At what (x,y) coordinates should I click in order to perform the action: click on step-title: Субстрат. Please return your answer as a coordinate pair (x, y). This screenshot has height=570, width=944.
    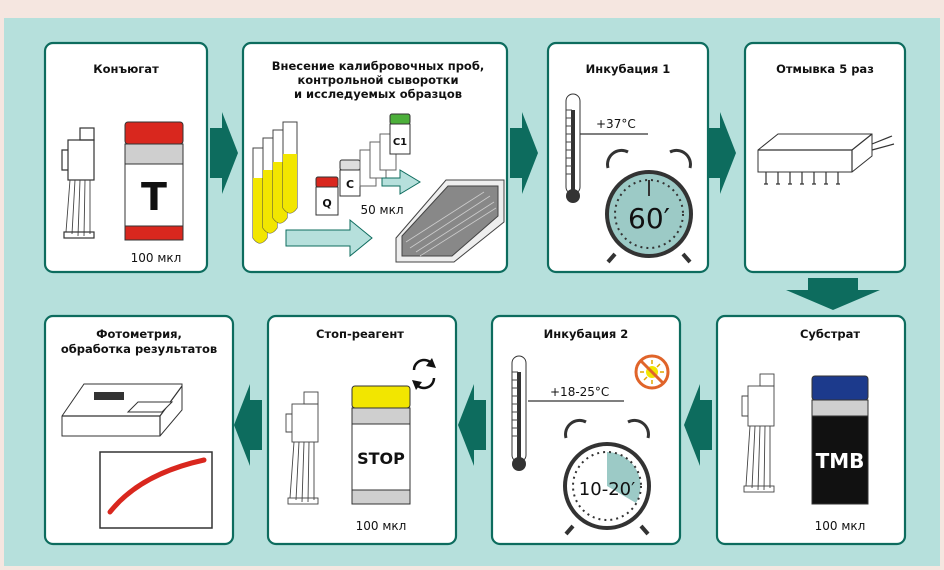
    Looking at the image, I should click on (830, 334).